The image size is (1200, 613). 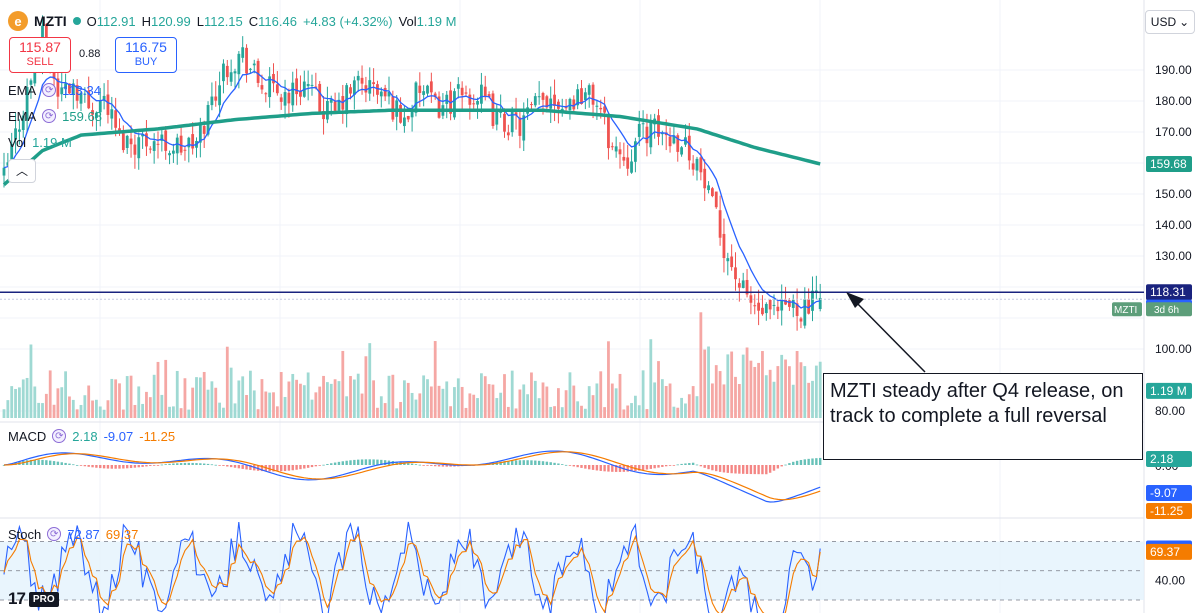 I want to click on brand-logo: 17 PRO, so click(x=33, y=599).